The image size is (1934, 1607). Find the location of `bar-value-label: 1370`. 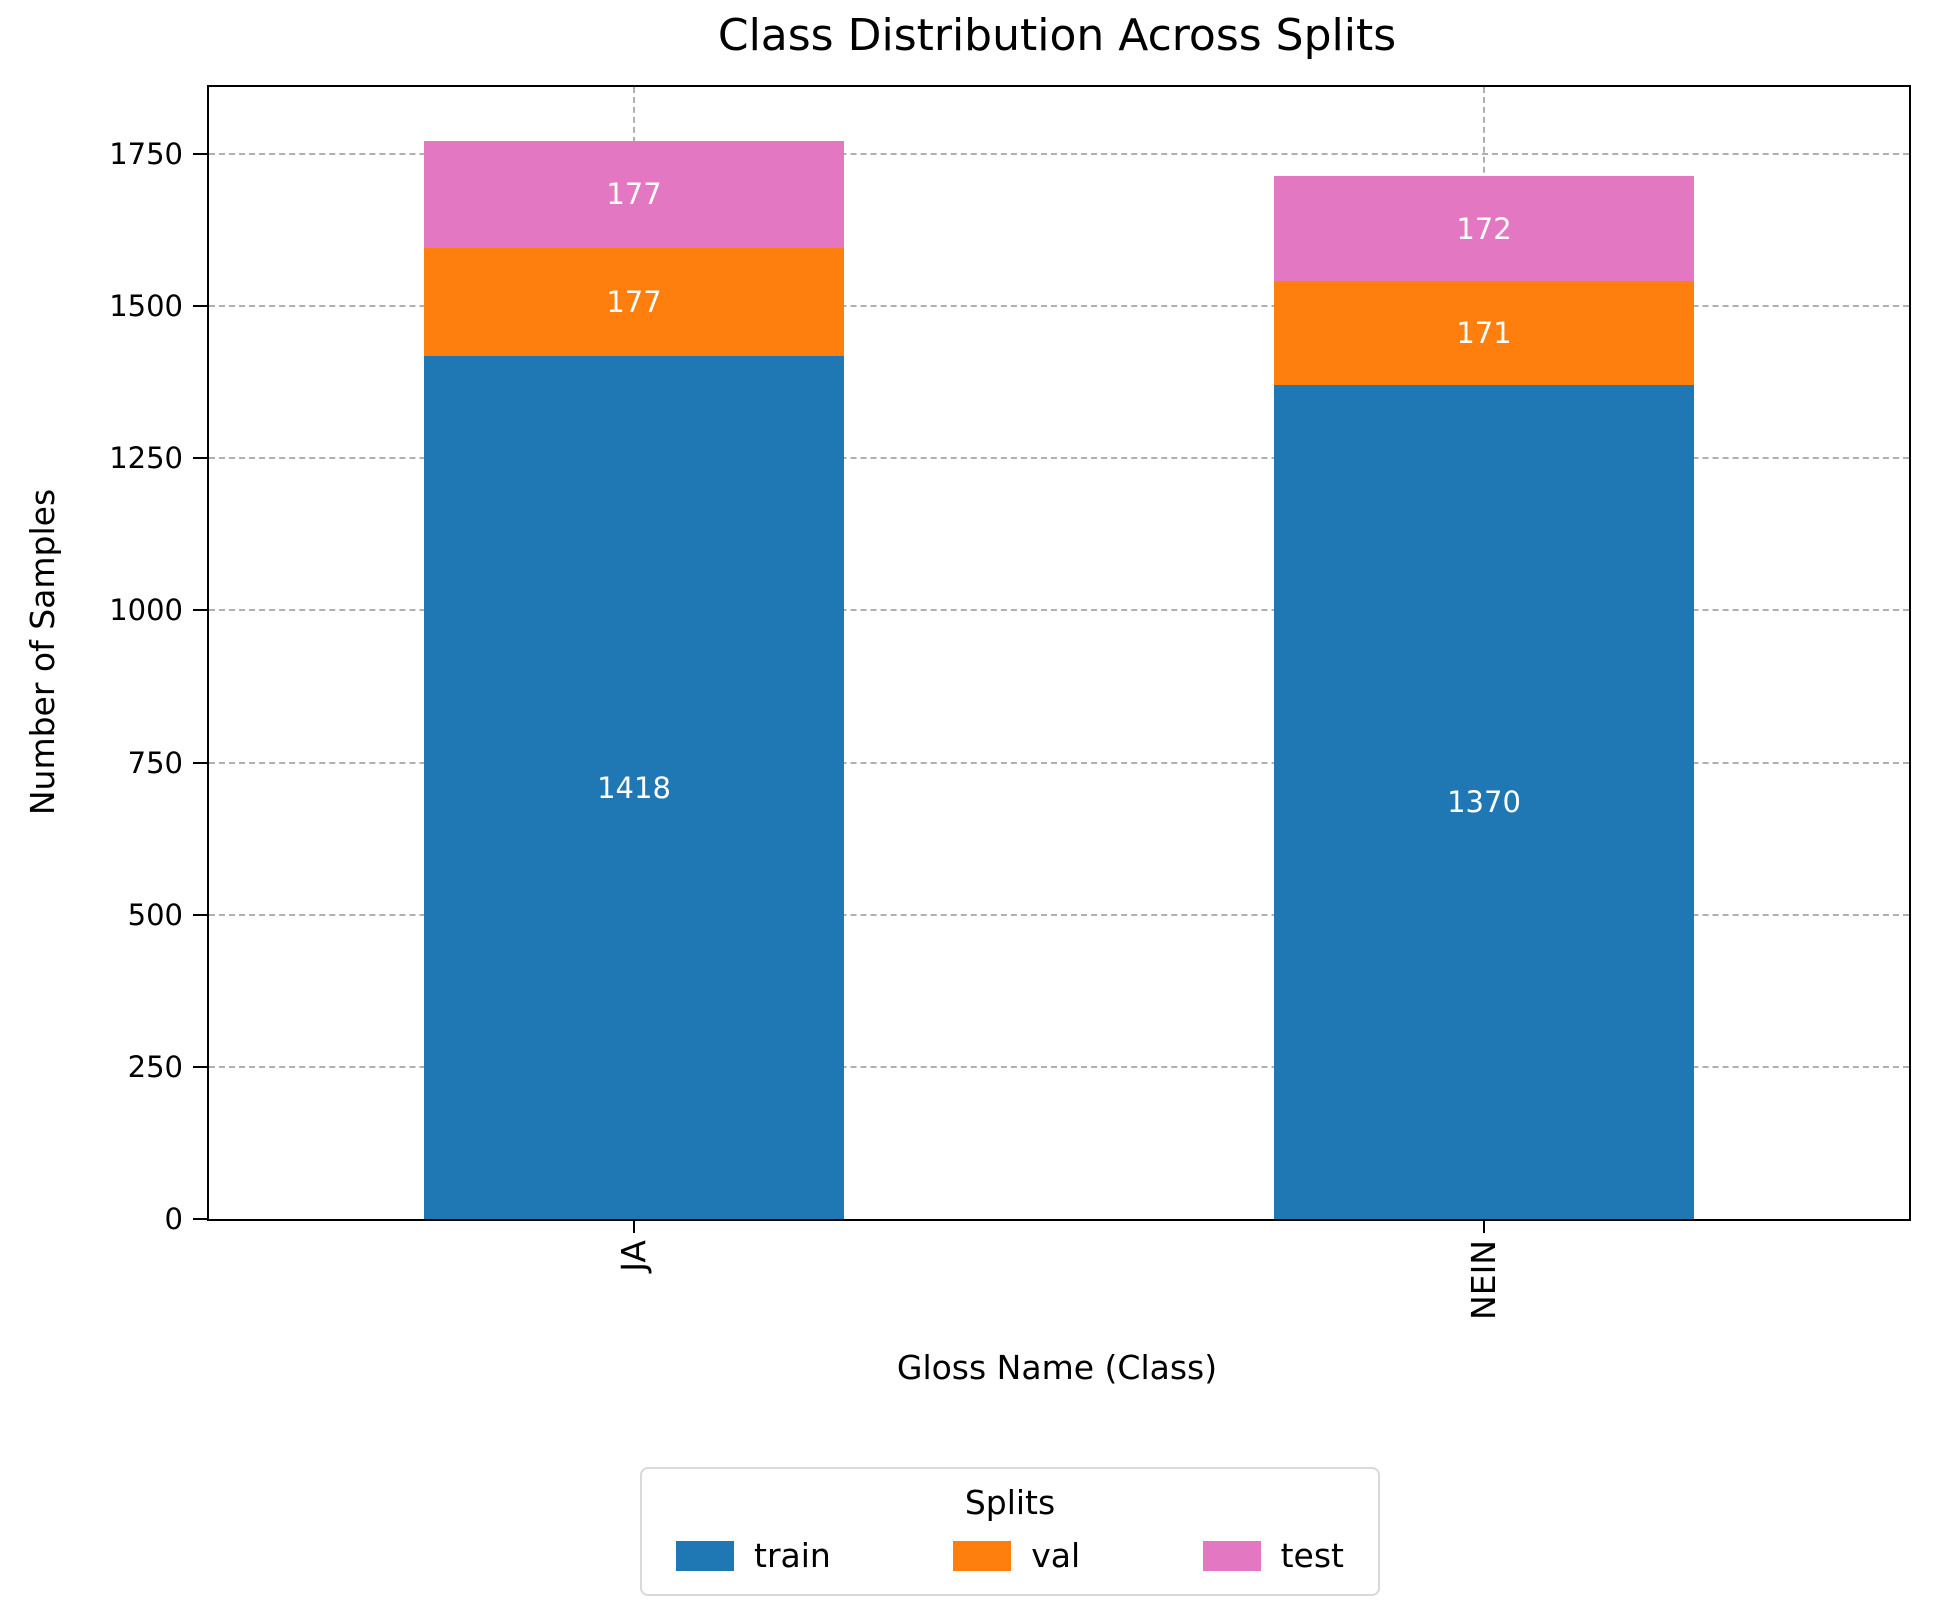

bar-value-label: 1370 is located at coordinates (1484, 802).